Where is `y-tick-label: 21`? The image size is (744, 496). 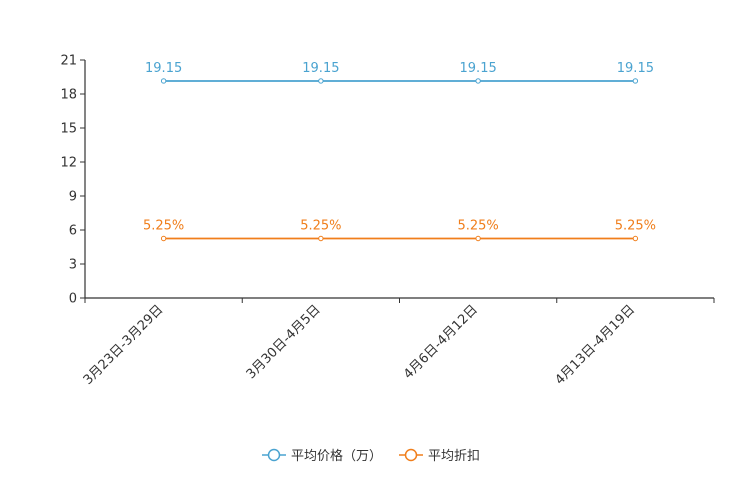 y-tick-label: 21 is located at coordinates (68, 61).